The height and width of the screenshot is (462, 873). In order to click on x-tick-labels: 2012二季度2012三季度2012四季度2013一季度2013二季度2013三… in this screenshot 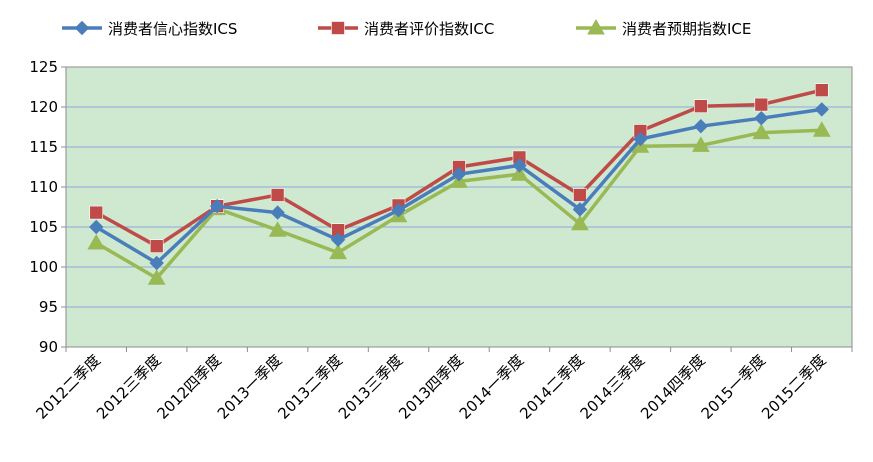, I will do `click(431, 387)`.